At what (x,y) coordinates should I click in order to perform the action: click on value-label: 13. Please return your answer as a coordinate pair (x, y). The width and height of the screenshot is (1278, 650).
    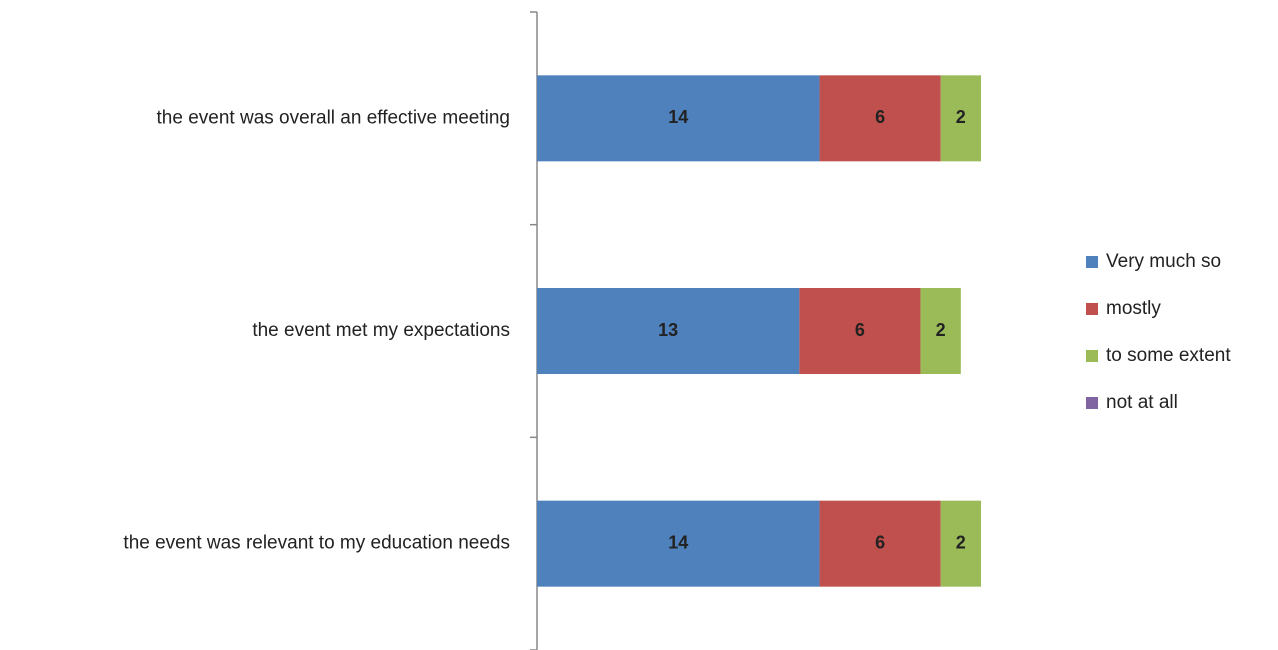
    Looking at the image, I should click on (668, 330).